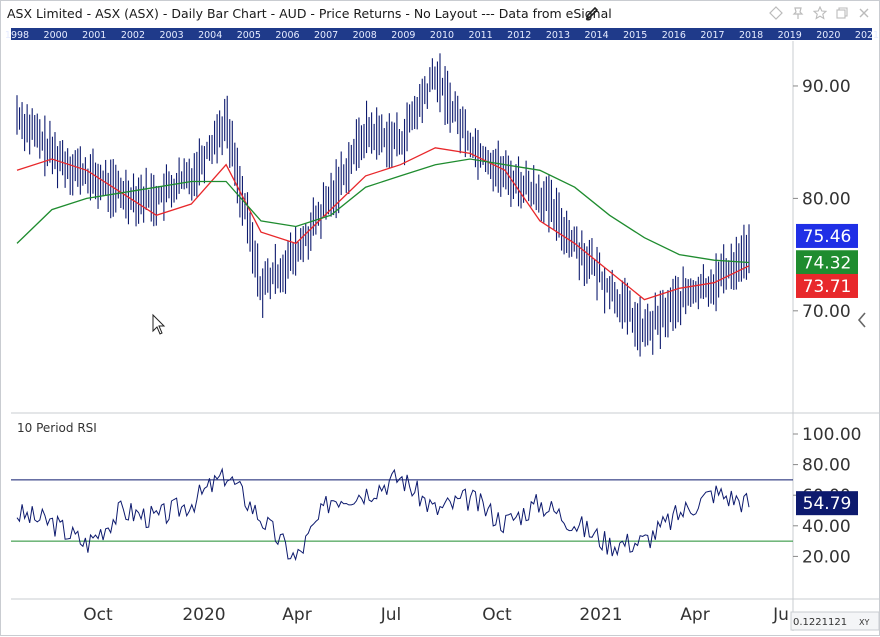 This screenshot has width=880, height=637. Describe the element at coordinates (94, 35) in the screenshot. I see `ruler-year-label: 2001` at that location.